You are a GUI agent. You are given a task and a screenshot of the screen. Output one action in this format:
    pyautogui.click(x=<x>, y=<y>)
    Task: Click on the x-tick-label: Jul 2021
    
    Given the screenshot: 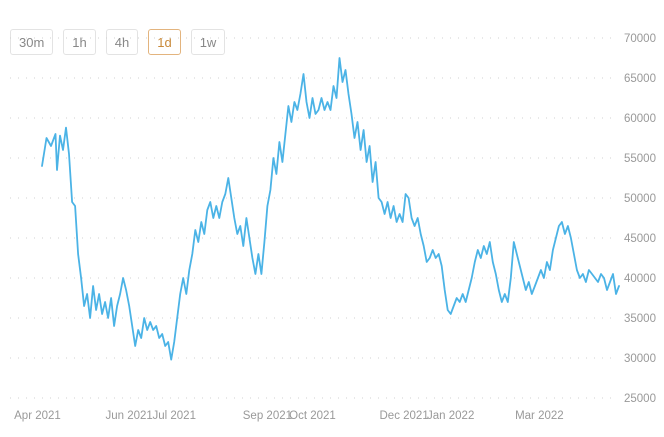 What is the action you would take?
    pyautogui.click(x=173, y=416)
    